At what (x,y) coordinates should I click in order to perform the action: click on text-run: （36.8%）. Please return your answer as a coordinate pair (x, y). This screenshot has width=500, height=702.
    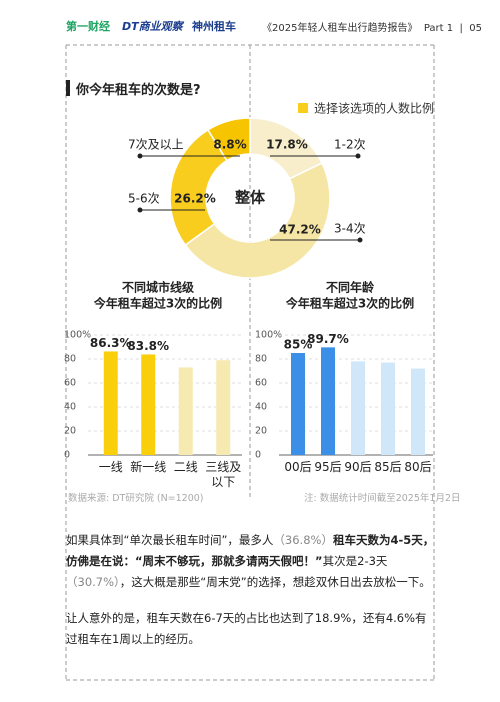
    Looking at the image, I should click on (303, 540).